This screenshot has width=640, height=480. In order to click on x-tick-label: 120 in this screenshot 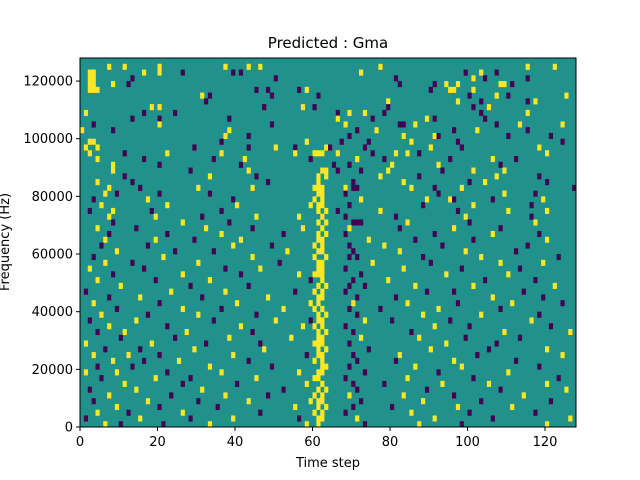, I will do `click(545, 442)`.